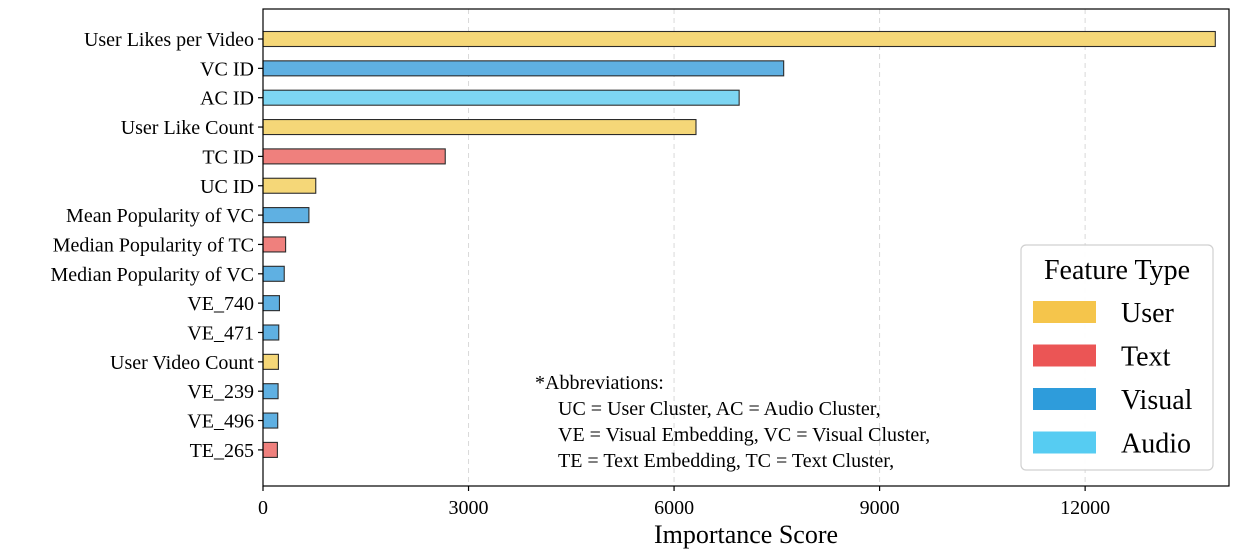  Describe the element at coordinates (1146, 357) in the screenshot. I see `legend-label-text: Text` at that location.